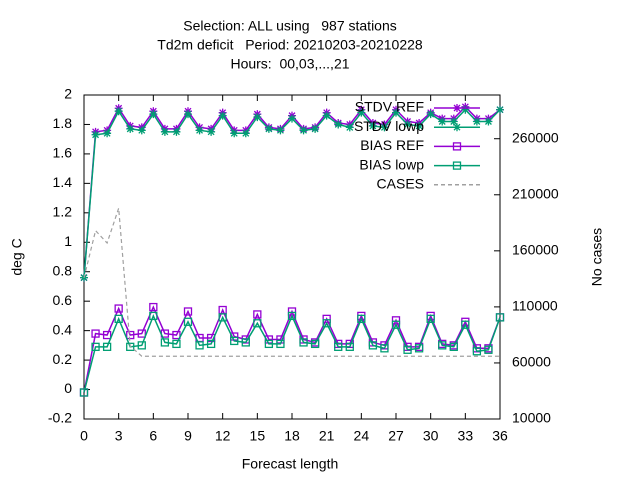 The image size is (640, 480). Describe the element at coordinates (400, 184) in the screenshot. I see `legend-label: CASES` at that location.